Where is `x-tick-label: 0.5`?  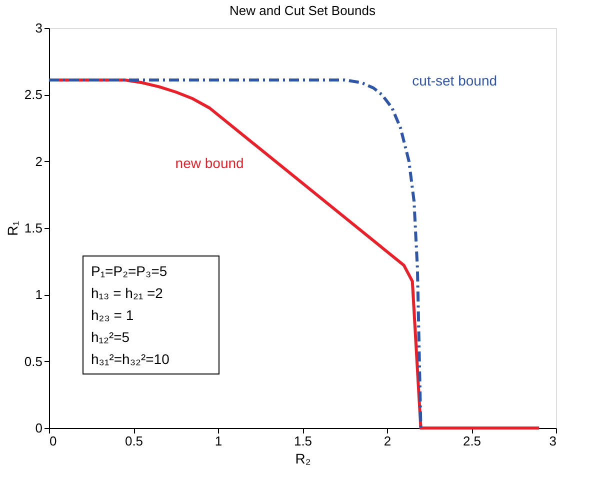
x-tick-label: 0.5 is located at coordinates (134, 441).